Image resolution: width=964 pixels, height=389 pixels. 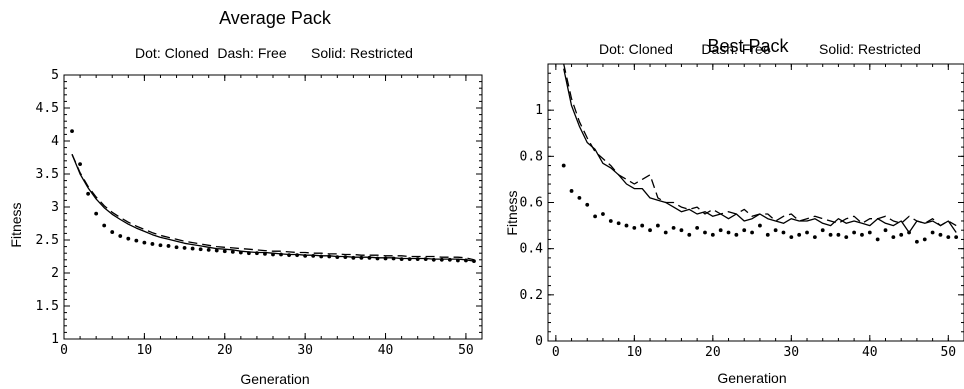 What do you see at coordinates (531, 156) in the screenshot?
I see `y-tick-label: 0.8` at bounding box center [531, 156].